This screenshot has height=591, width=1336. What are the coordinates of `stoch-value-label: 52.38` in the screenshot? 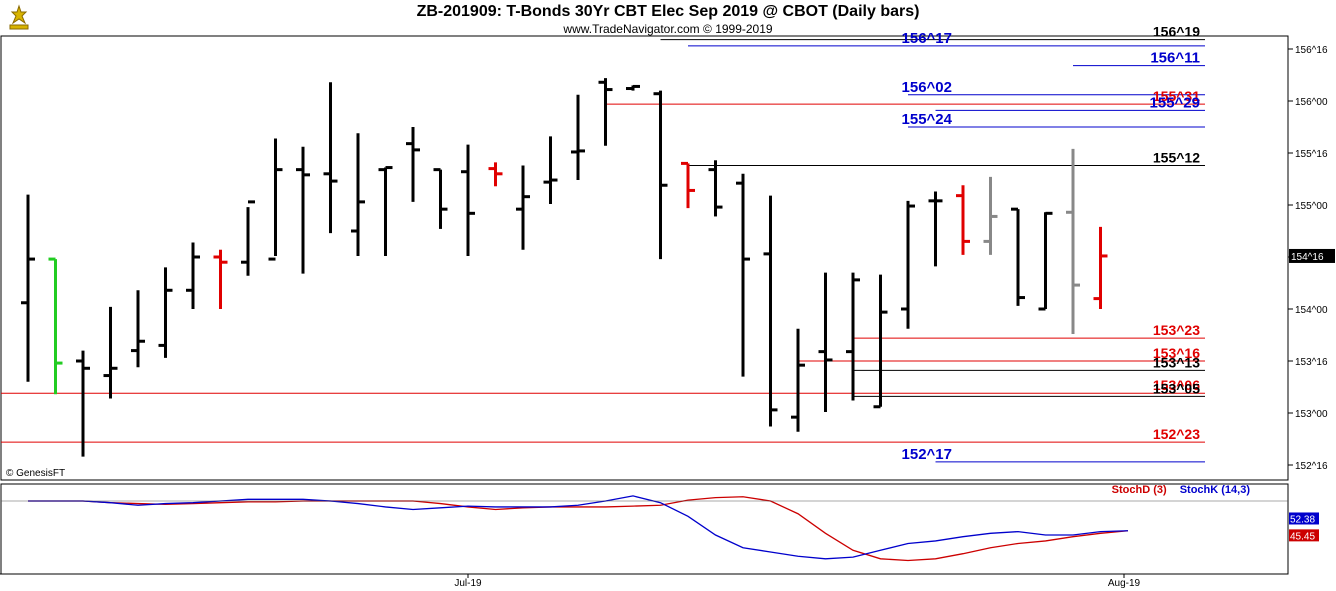 It's located at (1302, 519).